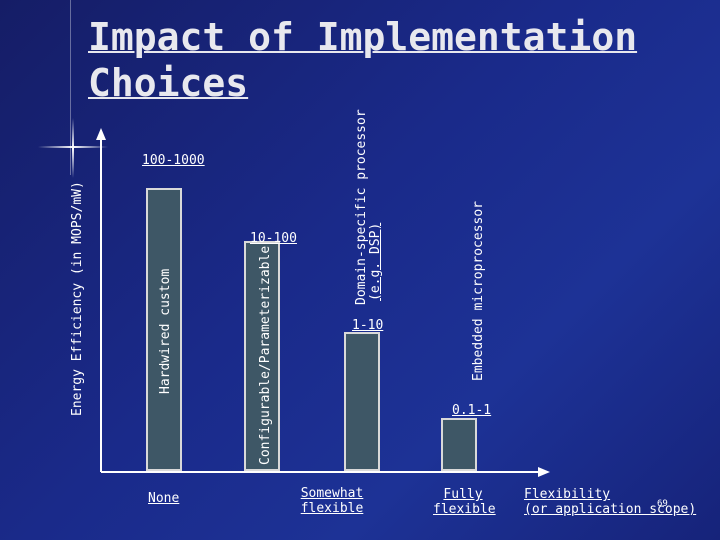 This screenshot has height=540, width=720. I want to click on value-label-hardwired: 100-1000, so click(173, 160).